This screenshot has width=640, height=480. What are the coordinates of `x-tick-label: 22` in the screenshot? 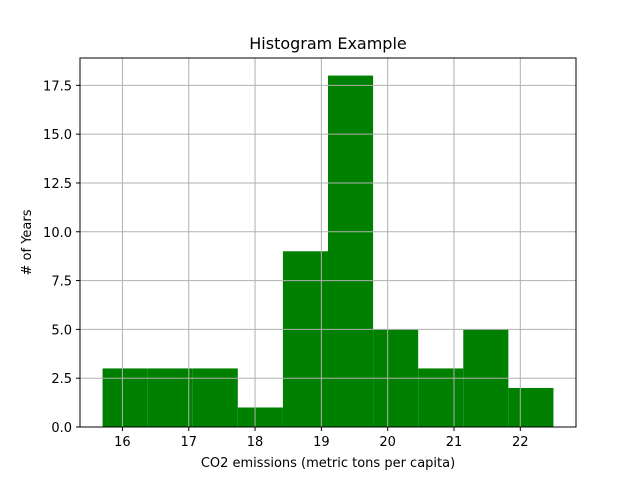 It's located at (520, 442).